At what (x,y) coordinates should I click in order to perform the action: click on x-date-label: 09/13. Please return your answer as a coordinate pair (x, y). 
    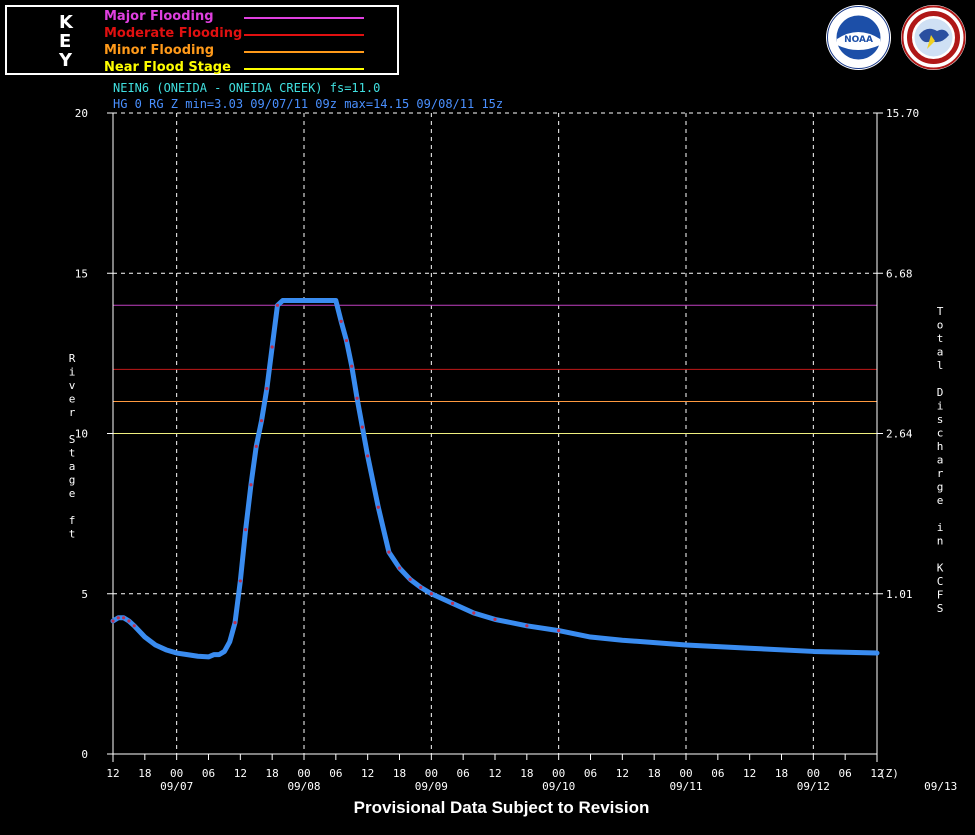
    Looking at the image, I should click on (940, 786).